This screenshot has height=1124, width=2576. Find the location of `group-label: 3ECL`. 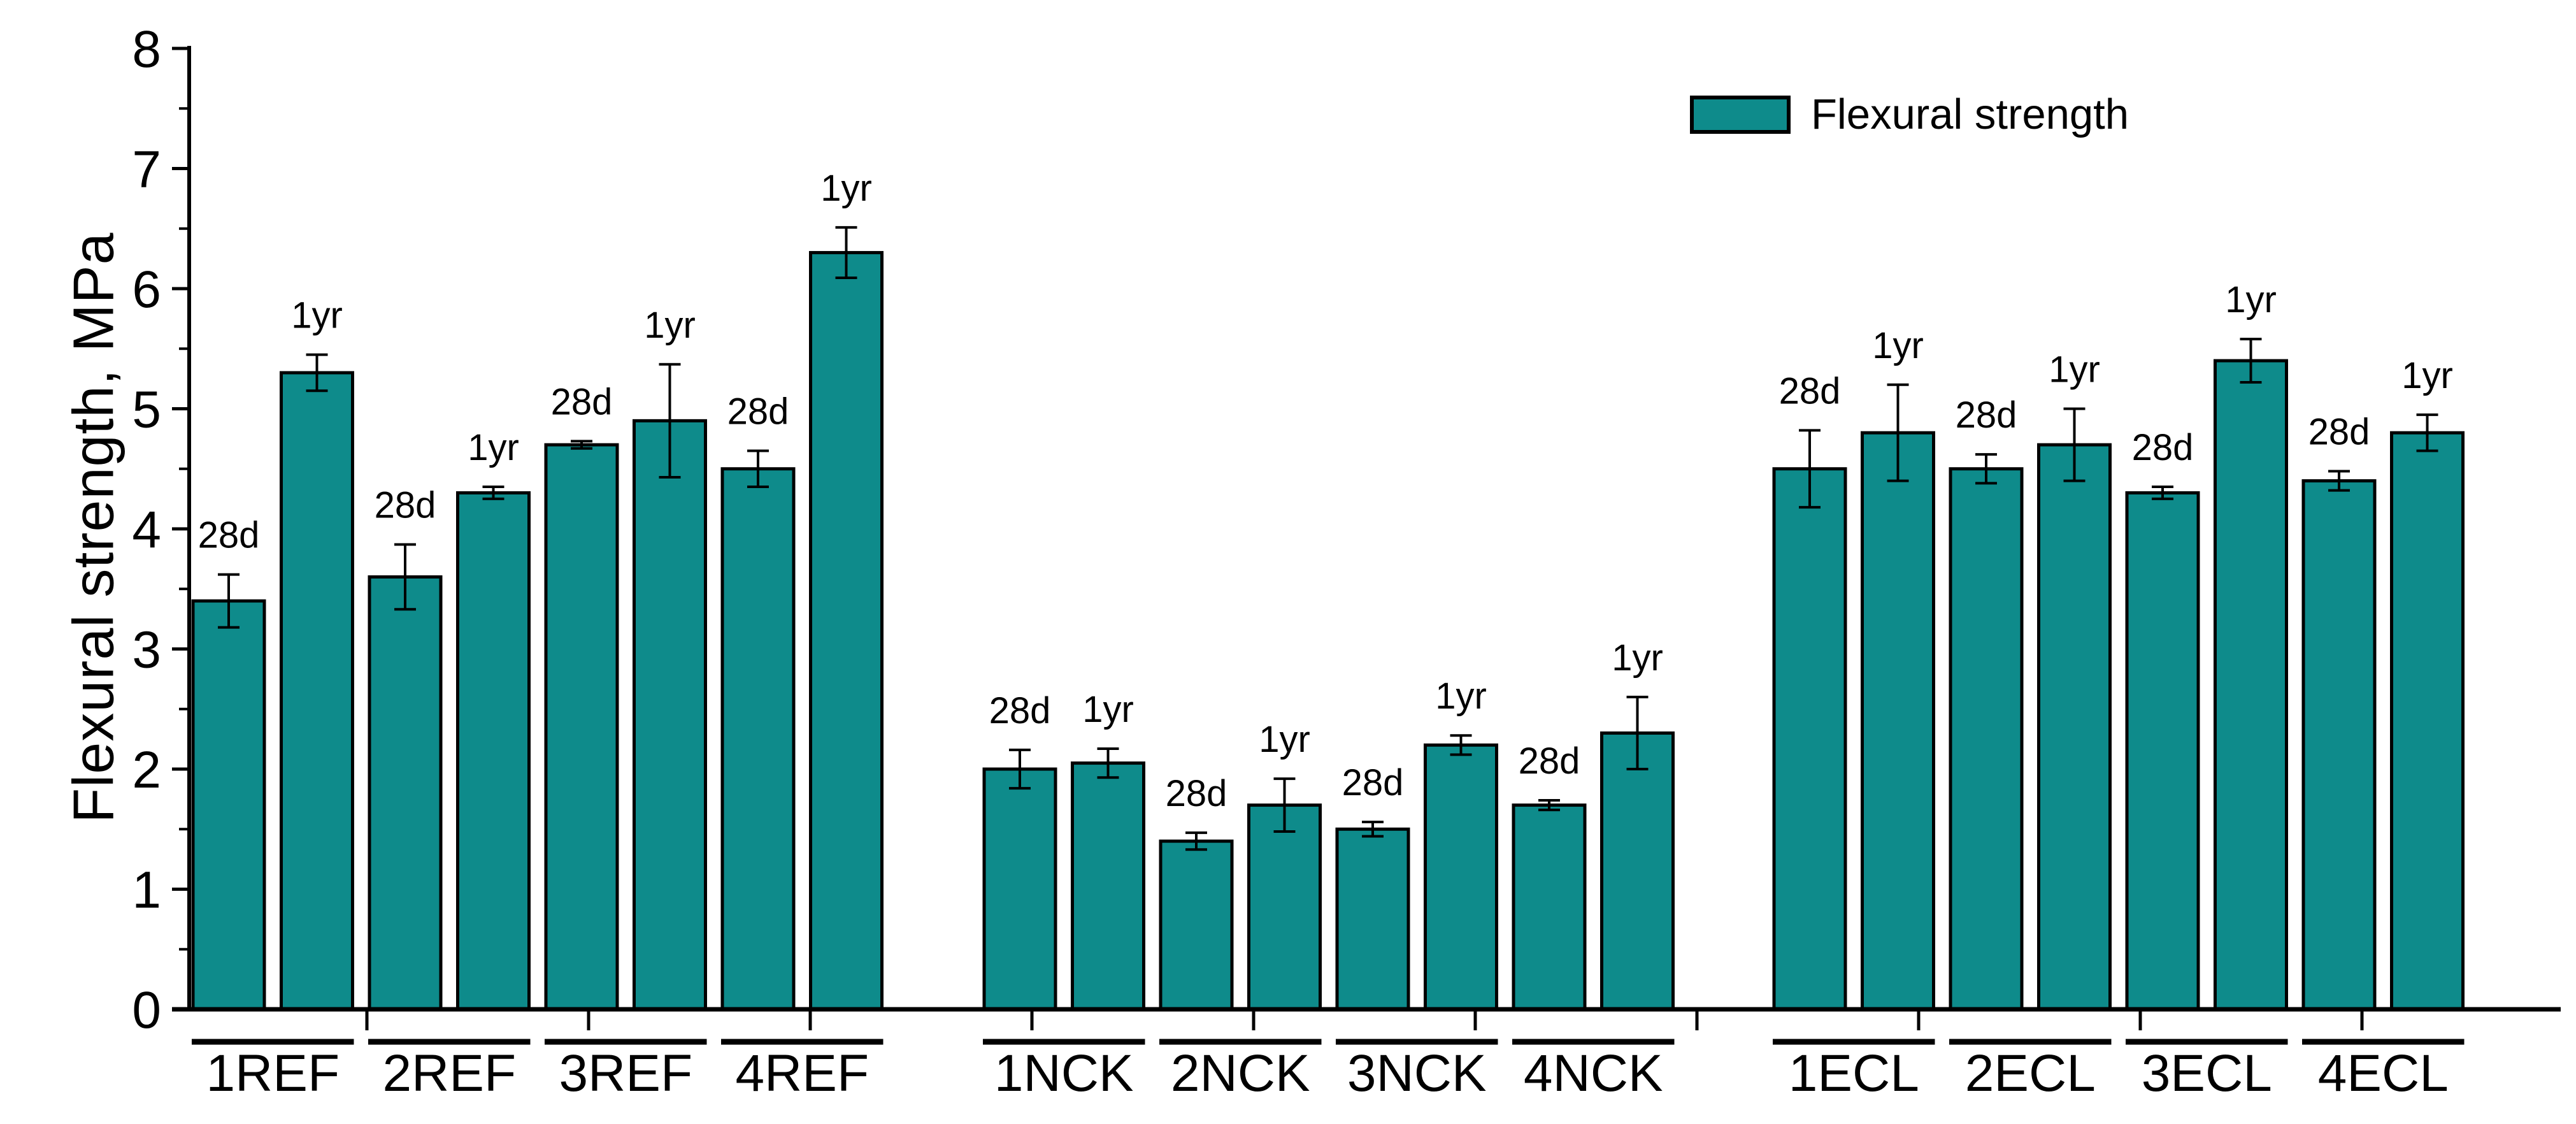

group-label: 3ECL is located at coordinates (2207, 1073).